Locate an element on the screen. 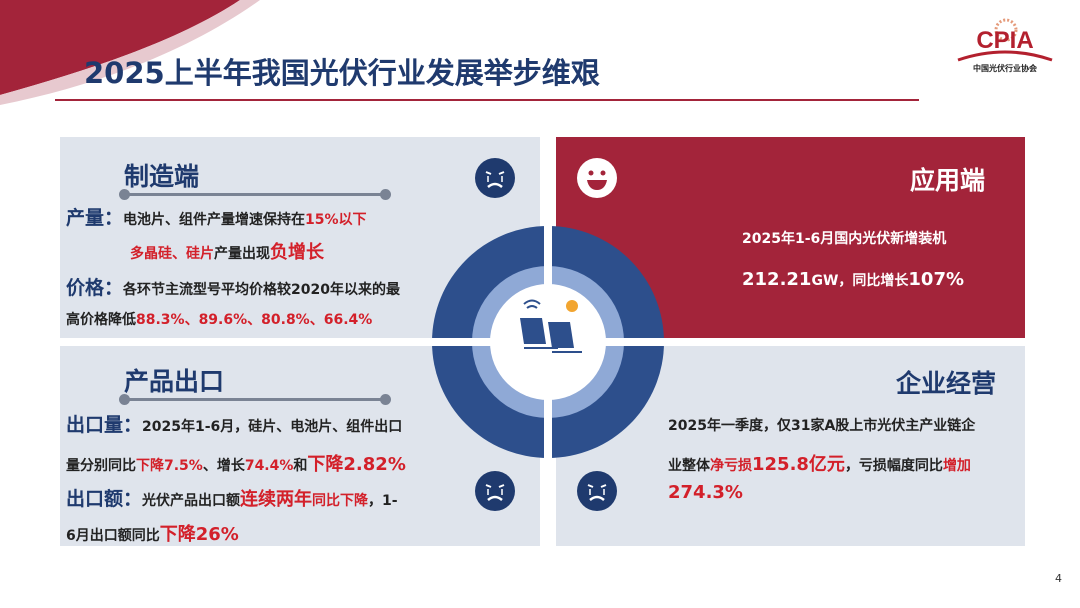  highlight: 125.8亿元 is located at coordinates (798, 464).